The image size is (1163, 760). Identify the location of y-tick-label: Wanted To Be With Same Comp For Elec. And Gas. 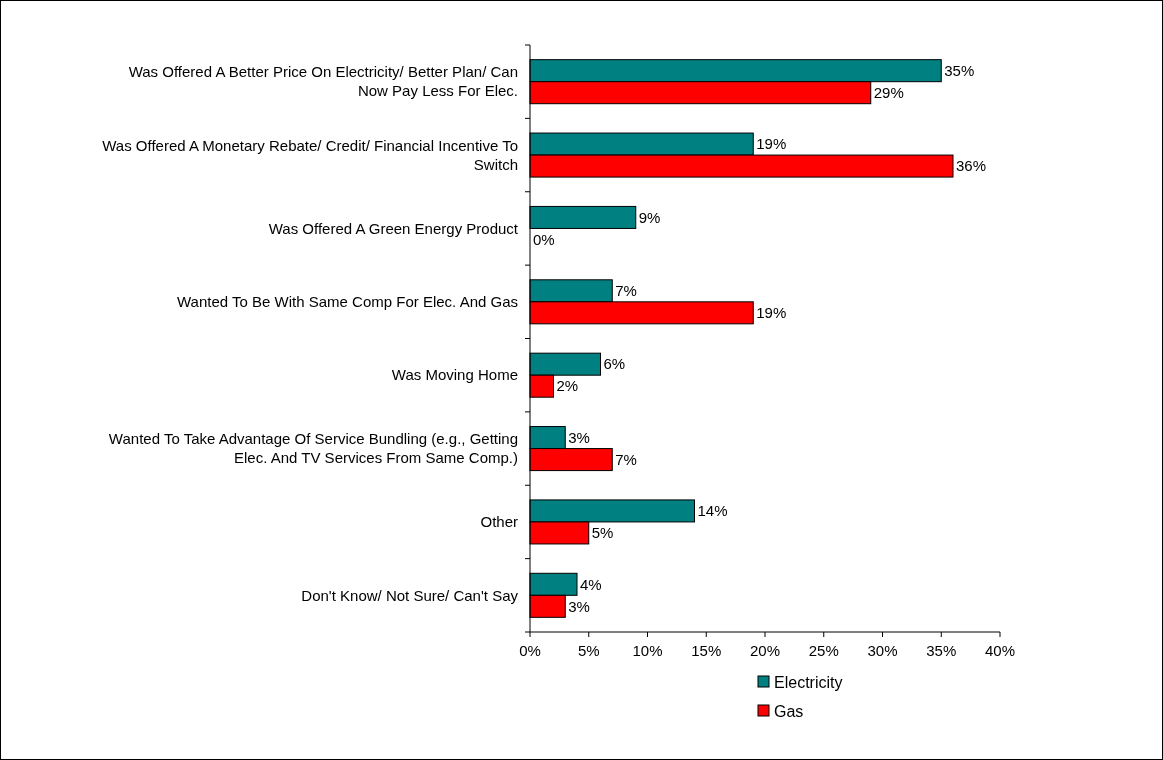
(347, 302).